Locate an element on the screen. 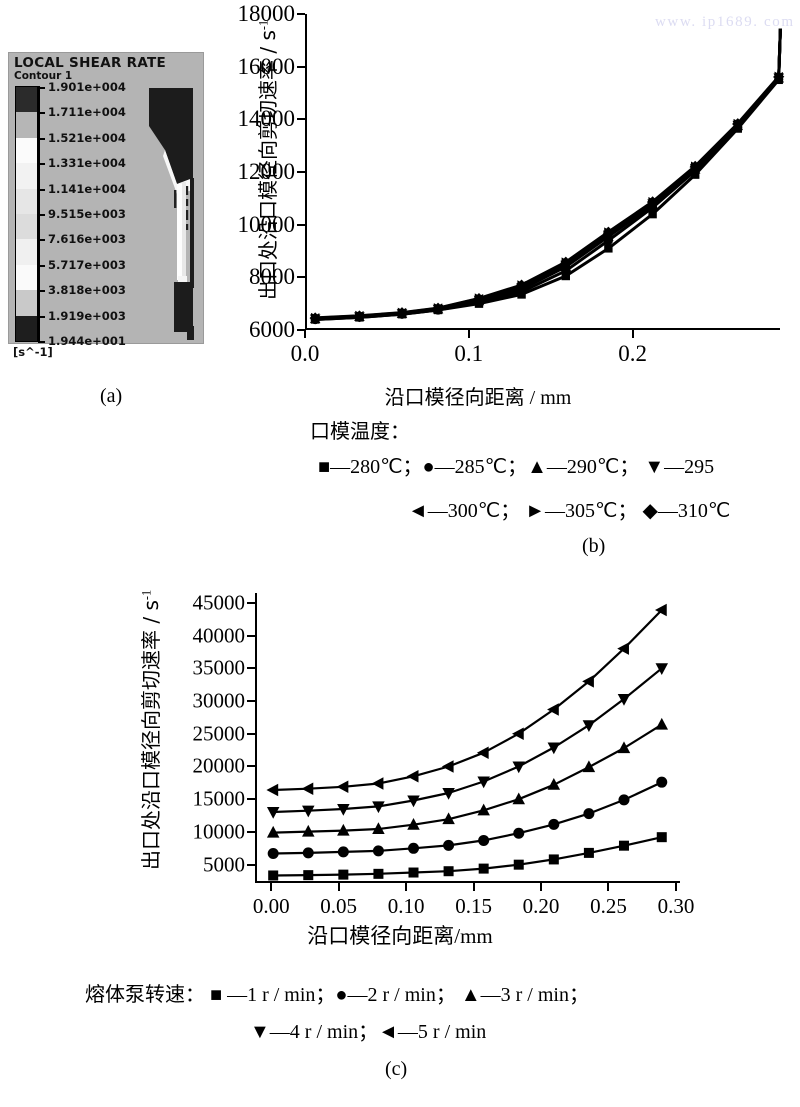 The image size is (800, 1107). x-tick-label: 0.30 is located at coordinates (676, 906).